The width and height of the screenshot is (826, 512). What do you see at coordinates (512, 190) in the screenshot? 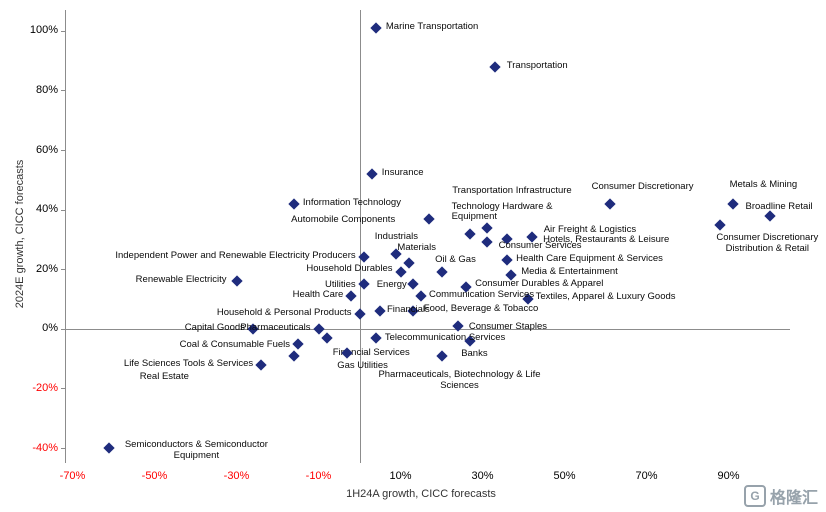
I see `data-point-label: Transportation Infrastructure` at bounding box center [512, 190].